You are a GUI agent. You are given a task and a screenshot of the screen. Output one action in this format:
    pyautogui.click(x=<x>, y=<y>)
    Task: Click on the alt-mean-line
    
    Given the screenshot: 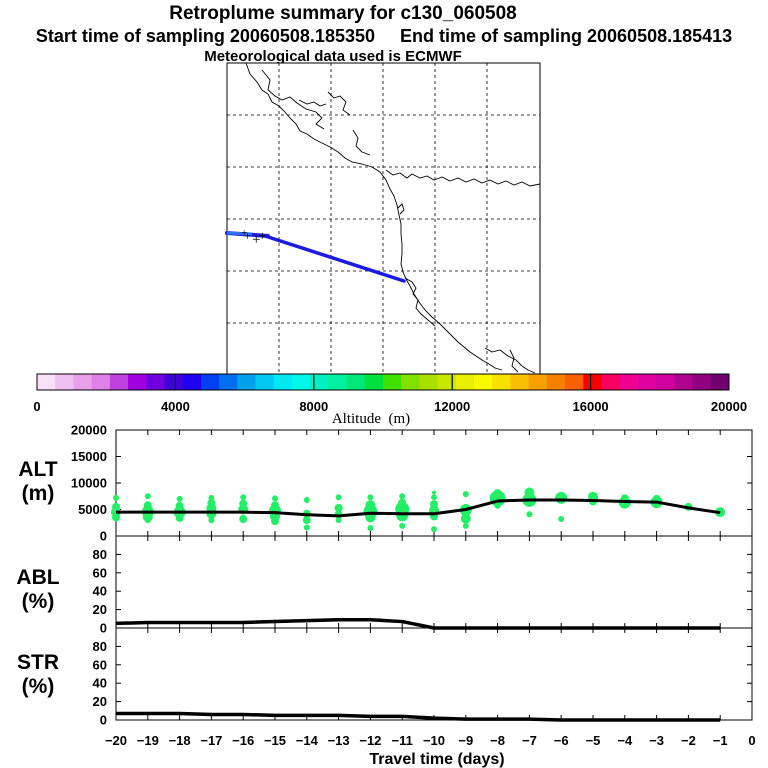 What is the action you would take?
    pyautogui.click(x=418, y=508)
    